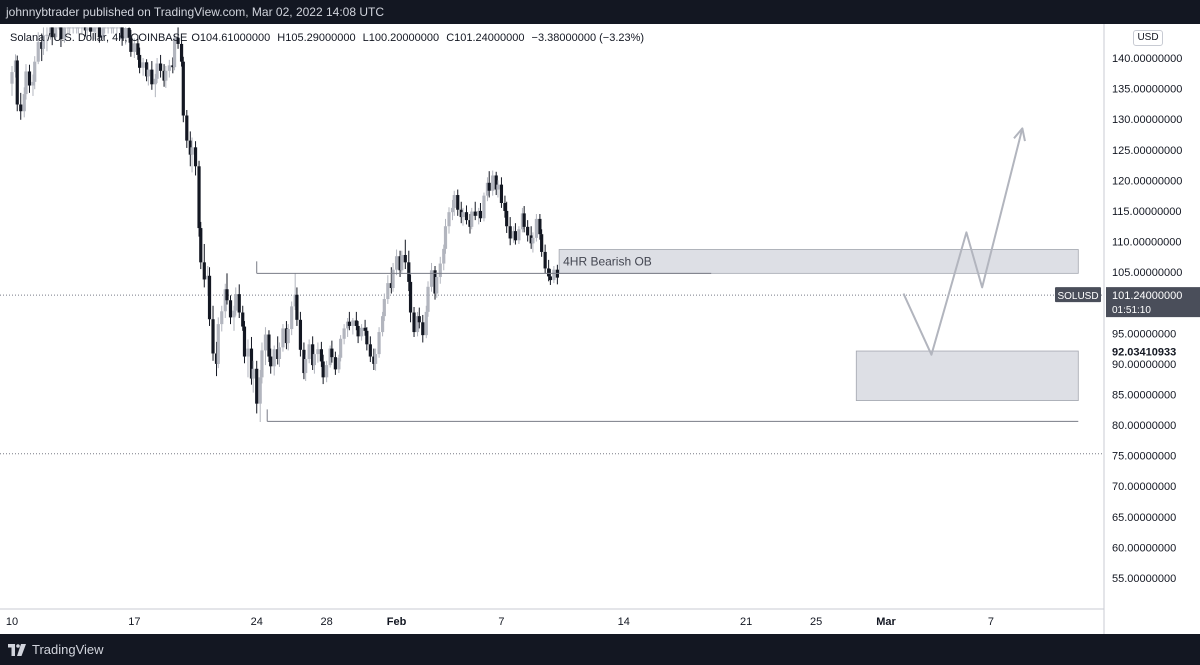 This screenshot has height=665, width=1200. Describe the element at coordinates (1144, 548) in the screenshot. I see `price-tick-label: 60.00000000` at that location.